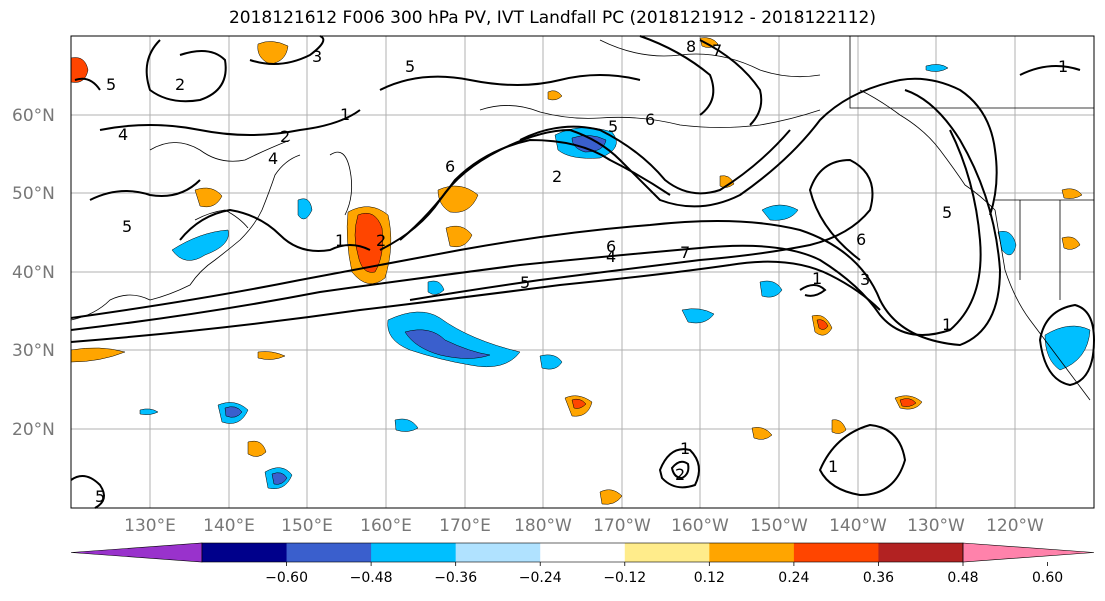  Describe the element at coordinates (589, 144) in the screenshot. I see `blob-neg-aleutian-core` at that location.